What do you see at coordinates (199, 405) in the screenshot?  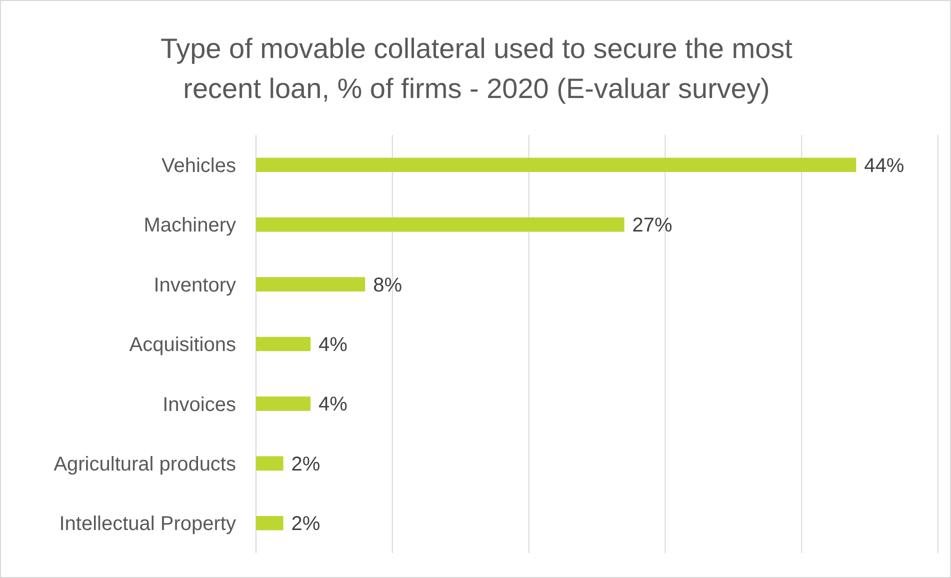 I see `y-tick-label: Invoices` at bounding box center [199, 405].